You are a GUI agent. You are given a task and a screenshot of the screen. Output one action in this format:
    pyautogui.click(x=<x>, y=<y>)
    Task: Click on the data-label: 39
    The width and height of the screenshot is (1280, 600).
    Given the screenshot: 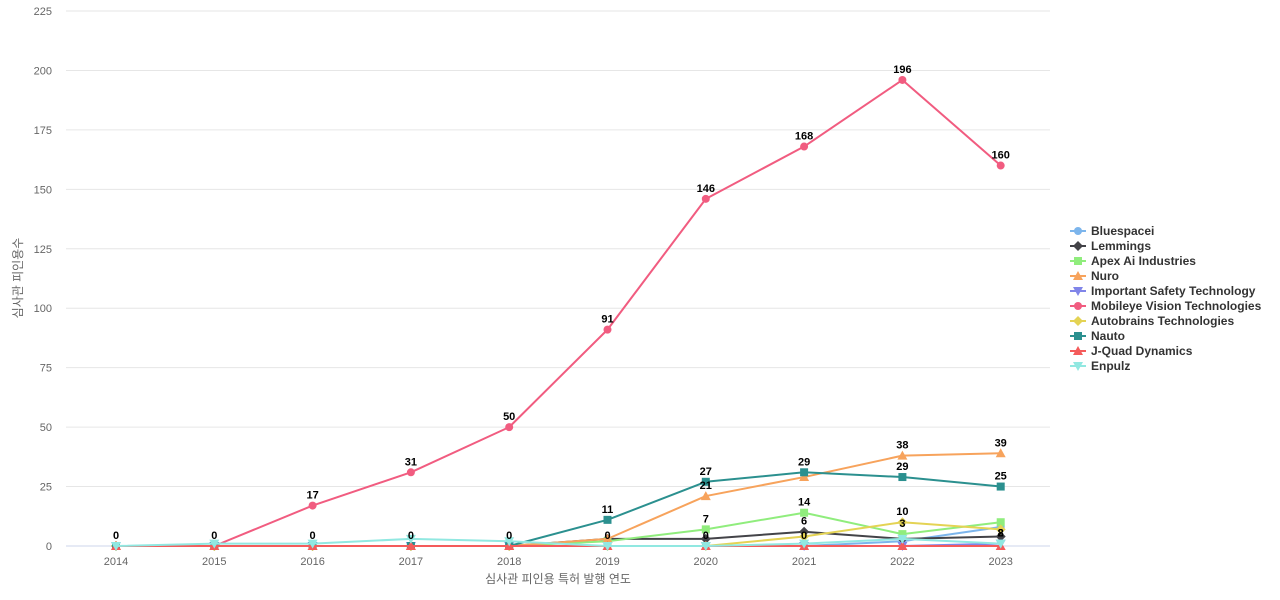 What is the action you would take?
    pyautogui.click(x=1001, y=443)
    